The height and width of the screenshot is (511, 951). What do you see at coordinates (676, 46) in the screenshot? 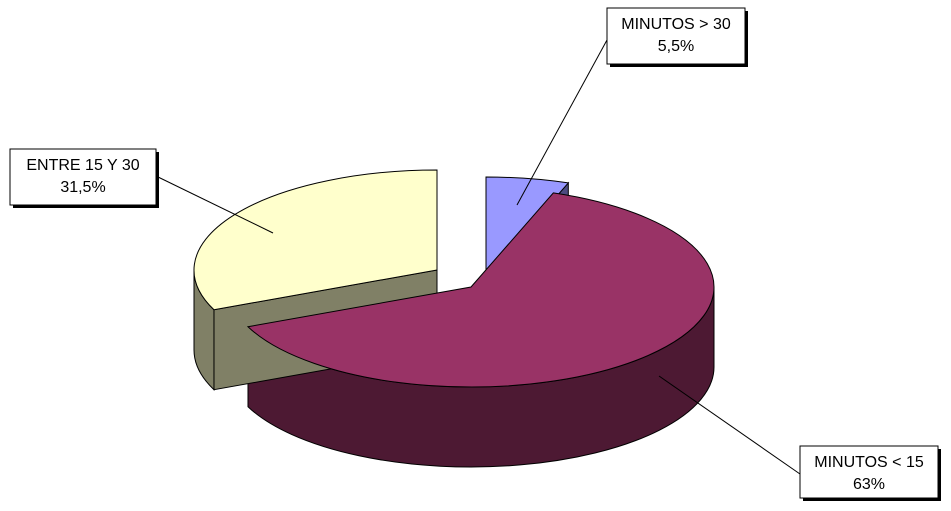
I see `slice-value-minutos-30: 5,5%` at bounding box center [676, 46].